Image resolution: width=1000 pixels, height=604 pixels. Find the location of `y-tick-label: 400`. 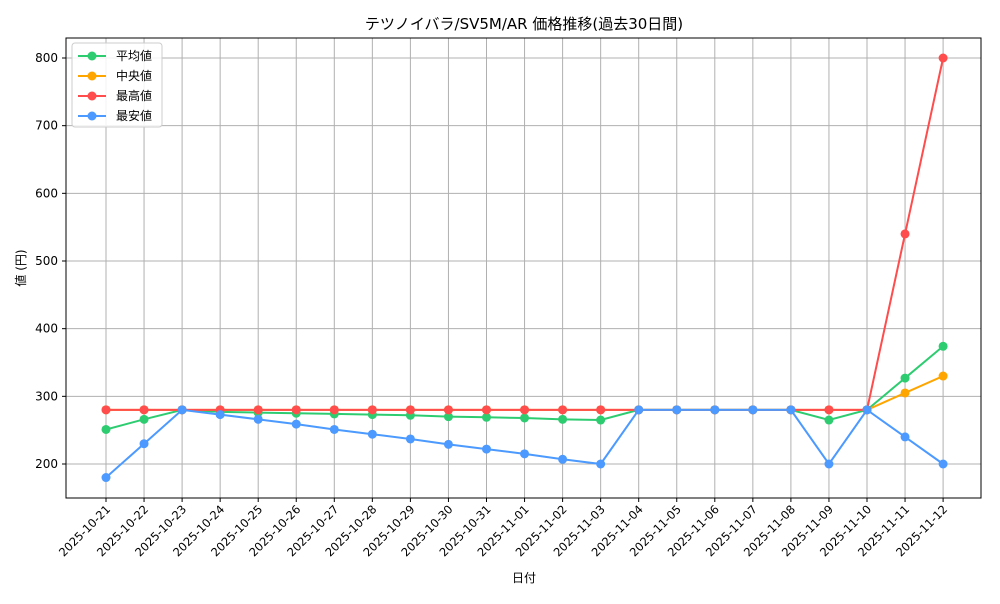

y-tick-label: 400 is located at coordinates (46, 329).